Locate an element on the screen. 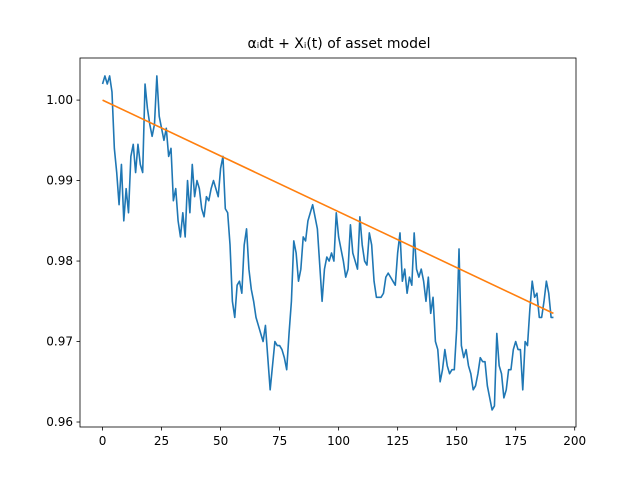 The image size is (640, 484). x-tick-label: 200 is located at coordinates (574, 441).